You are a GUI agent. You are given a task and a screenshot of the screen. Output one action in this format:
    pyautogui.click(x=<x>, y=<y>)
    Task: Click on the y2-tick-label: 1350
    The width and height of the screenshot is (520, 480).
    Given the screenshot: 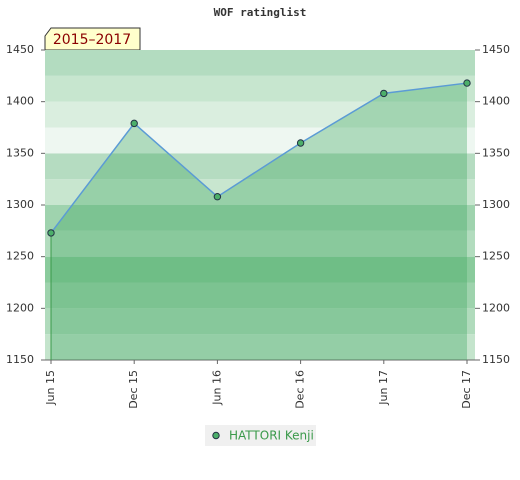 What is the action you would take?
    pyautogui.click(x=496, y=152)
    